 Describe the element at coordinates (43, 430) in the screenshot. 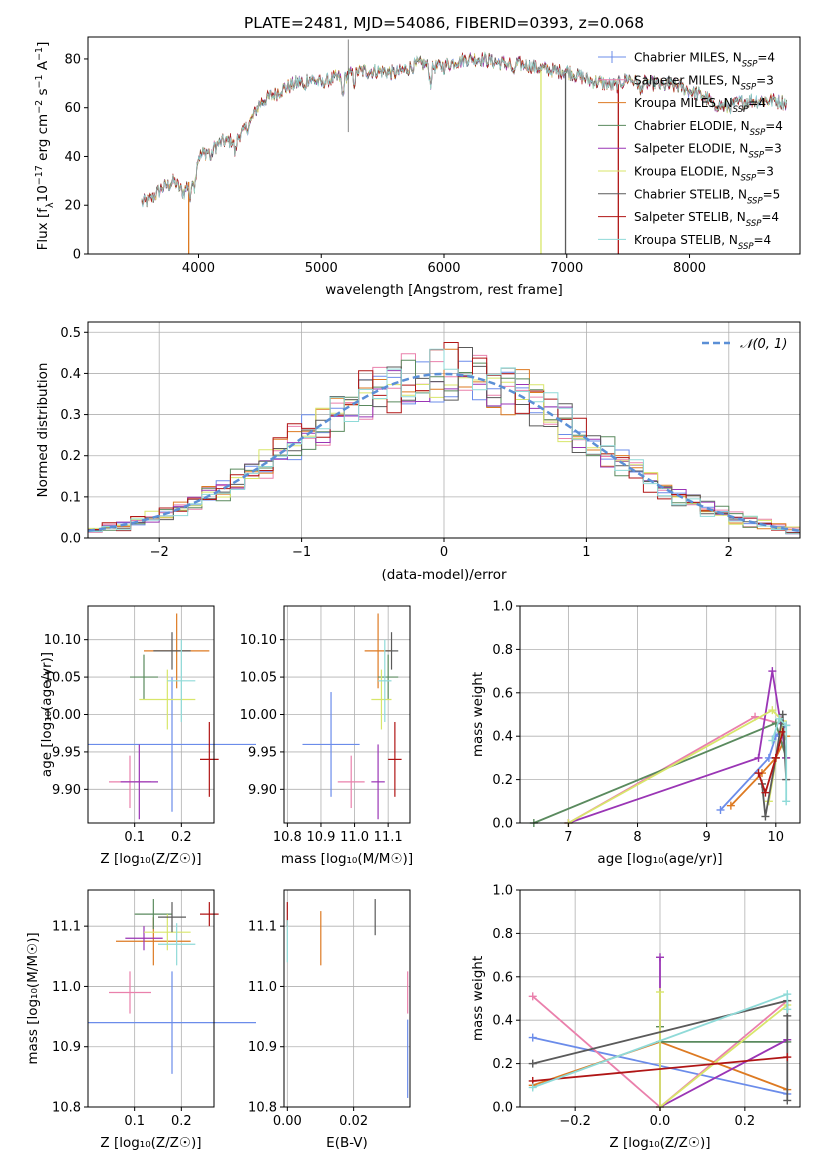

I see `residuals-ylabel: Normed distribution` at that location.